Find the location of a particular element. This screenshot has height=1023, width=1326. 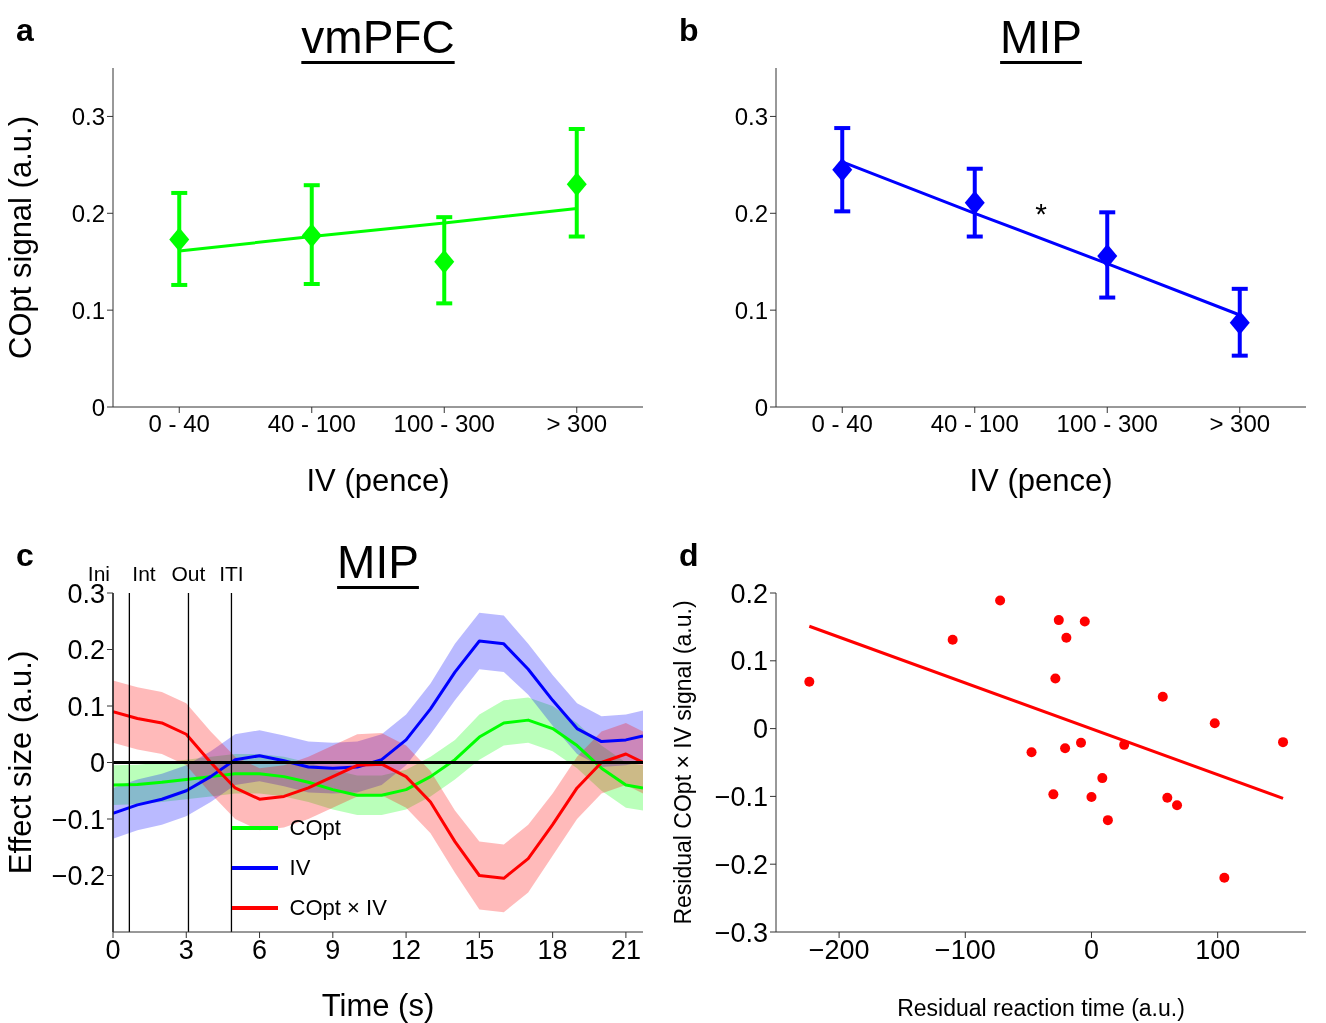

legend-label: COpt is located at coordinates (315, 828).